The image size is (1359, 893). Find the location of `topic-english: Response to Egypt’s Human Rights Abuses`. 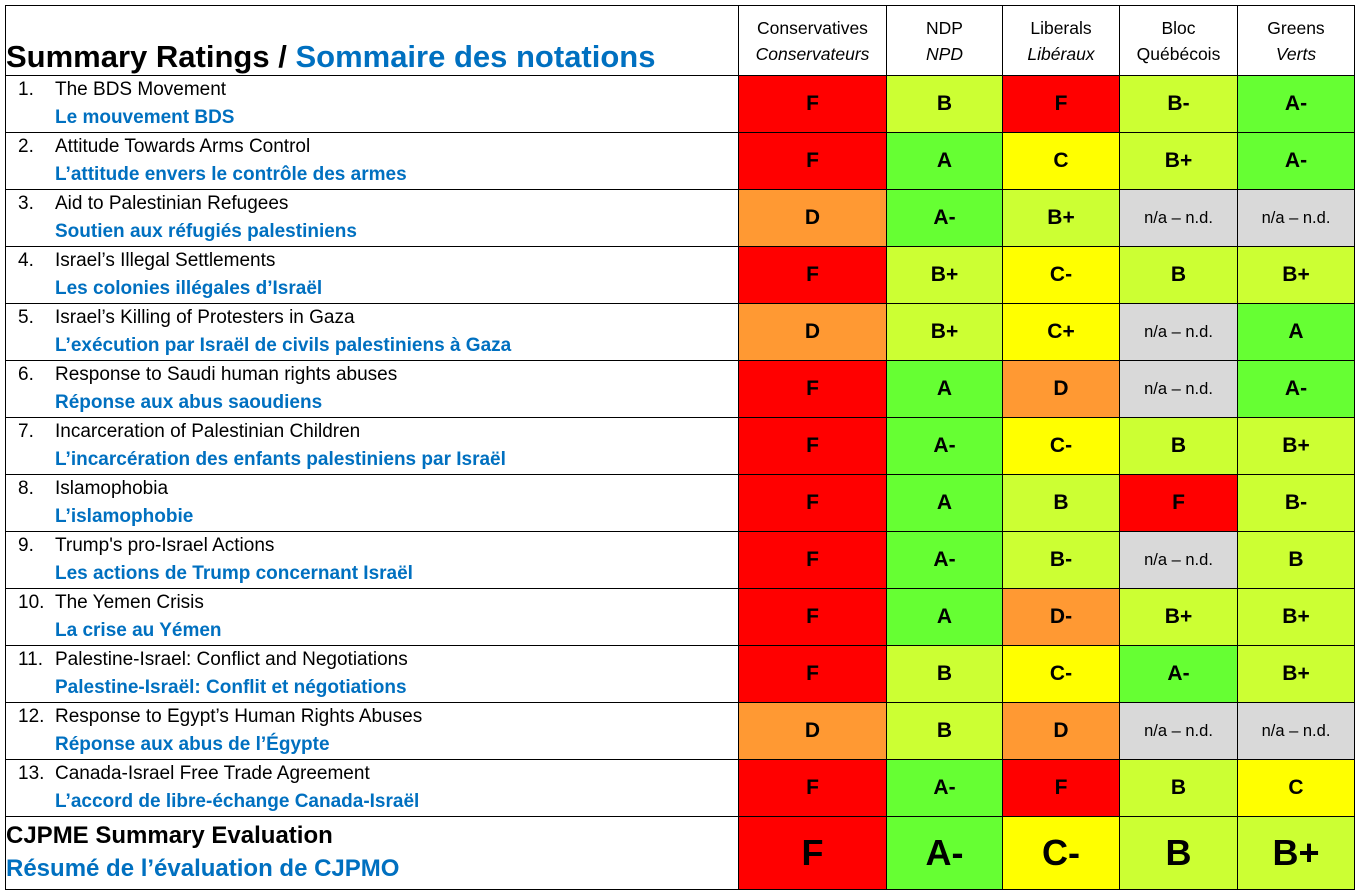

topic-english: Response to Egypt’s Human Rights Abuses is located at coordinates (239, 716).